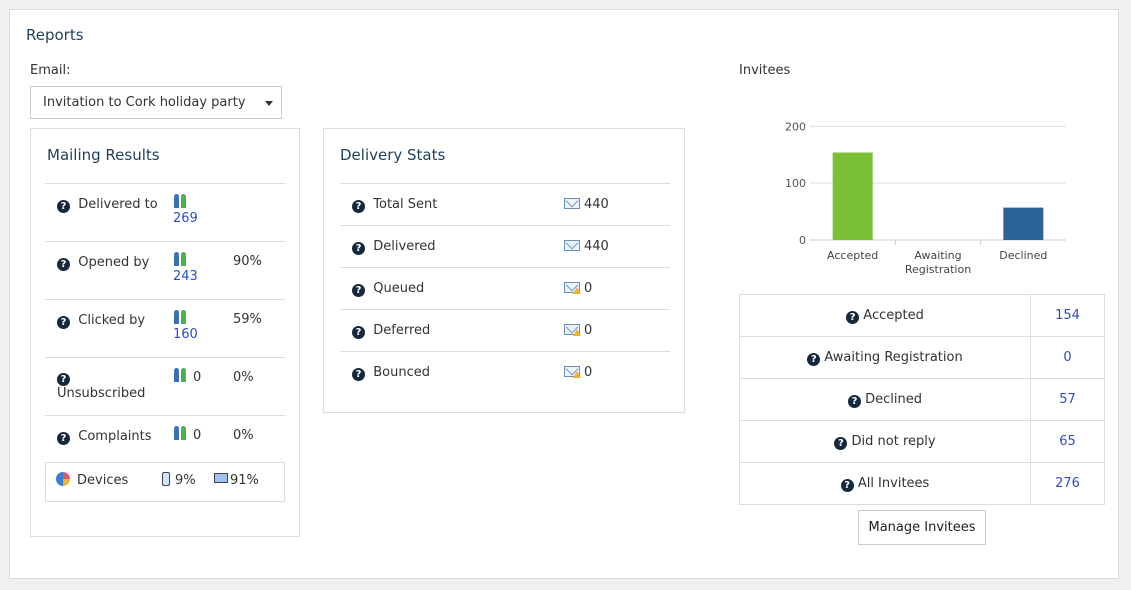 The width and height of the screenshot is (1131, 590). What do you see at coordinates (165, 386) in the screenshot?
I see `mailing-row-unsubscribed: ? Unsubscribed 0 0%` at bounding box center [165, 386].